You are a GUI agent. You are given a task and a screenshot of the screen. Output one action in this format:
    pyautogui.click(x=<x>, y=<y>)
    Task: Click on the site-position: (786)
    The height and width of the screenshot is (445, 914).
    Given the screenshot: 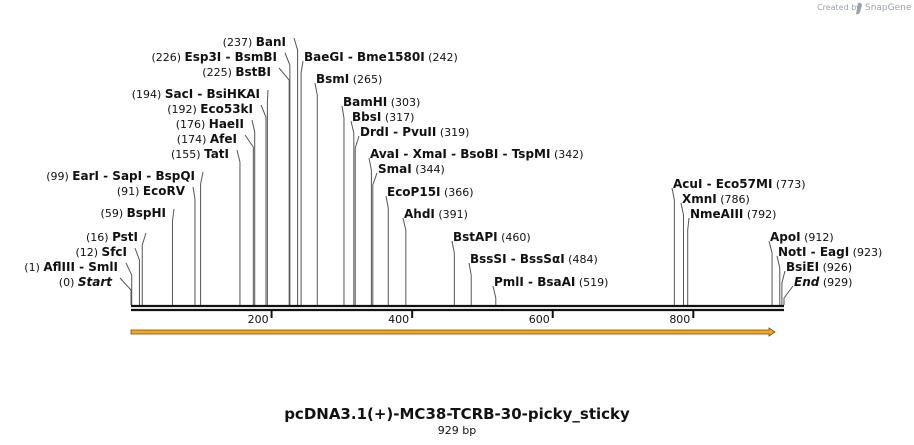 What is the action you would take?
    pyautogui.click(x=733, y=199)
    